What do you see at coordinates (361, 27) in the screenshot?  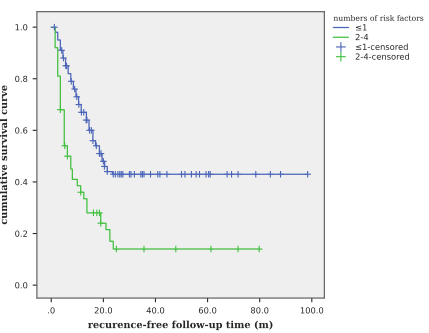 I see `legend-label: ≤1` at bounding box center [361, 27].